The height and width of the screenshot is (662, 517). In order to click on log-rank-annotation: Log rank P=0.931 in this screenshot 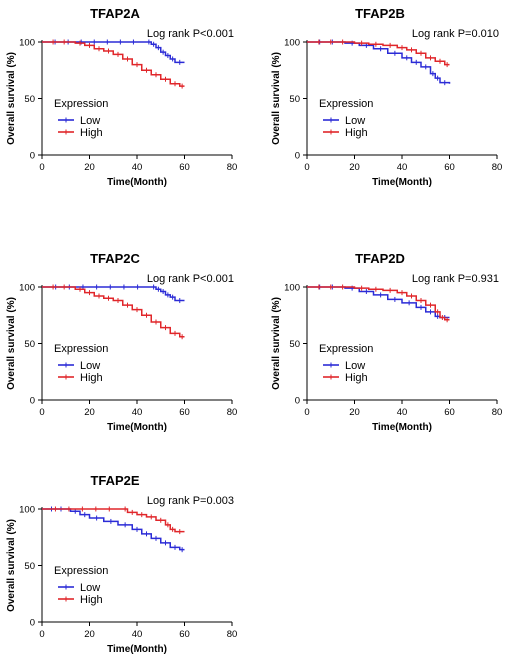, I will do `click(455, 279)`.